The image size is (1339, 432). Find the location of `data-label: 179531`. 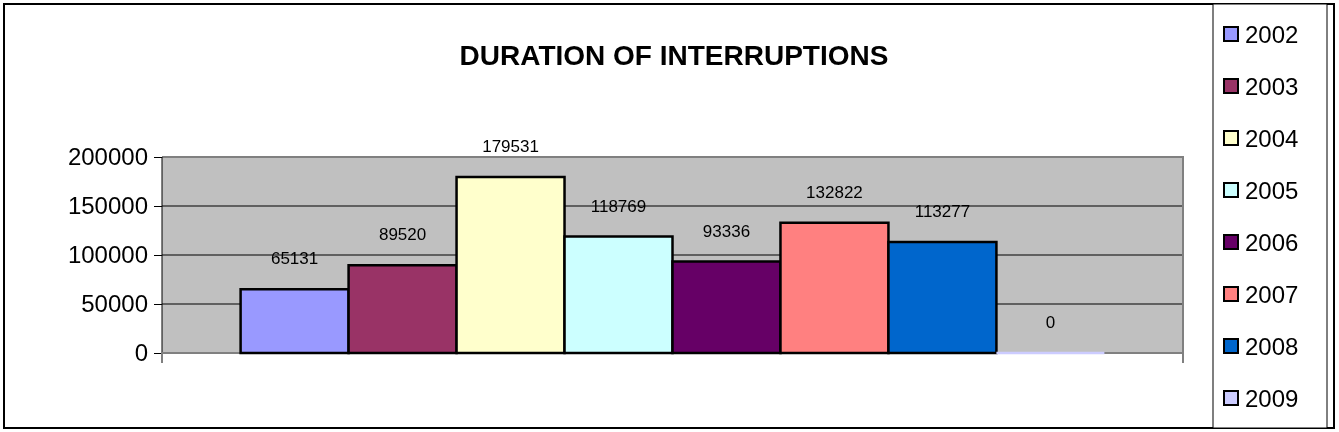

data-label: 179531 is located at coordinates (510, 147).